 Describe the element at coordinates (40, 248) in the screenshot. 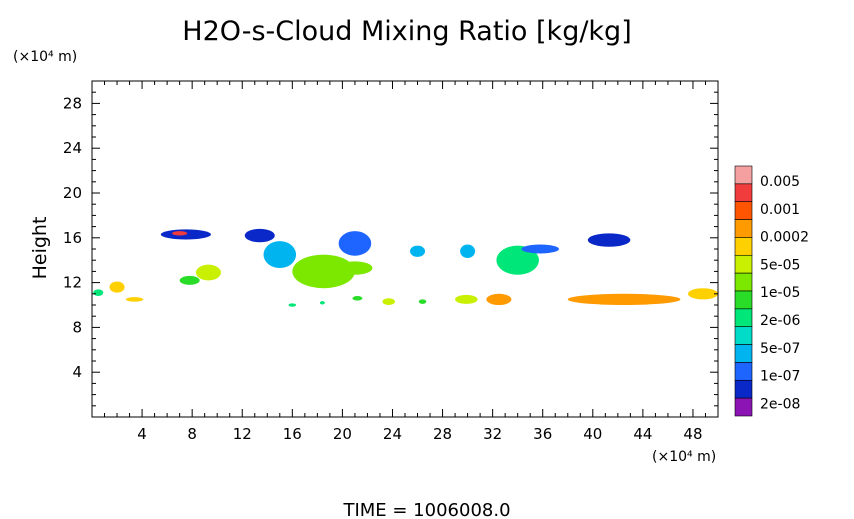

I see `y-axis-label: Height` at that location.